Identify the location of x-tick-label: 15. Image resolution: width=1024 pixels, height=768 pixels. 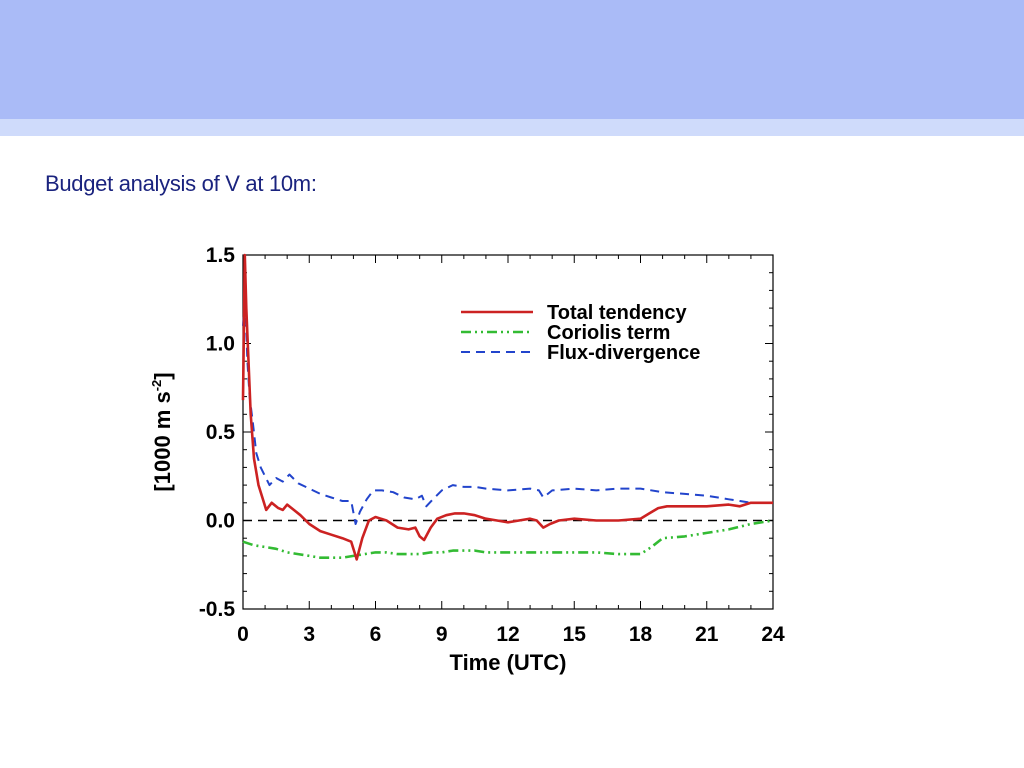
(575, 634).